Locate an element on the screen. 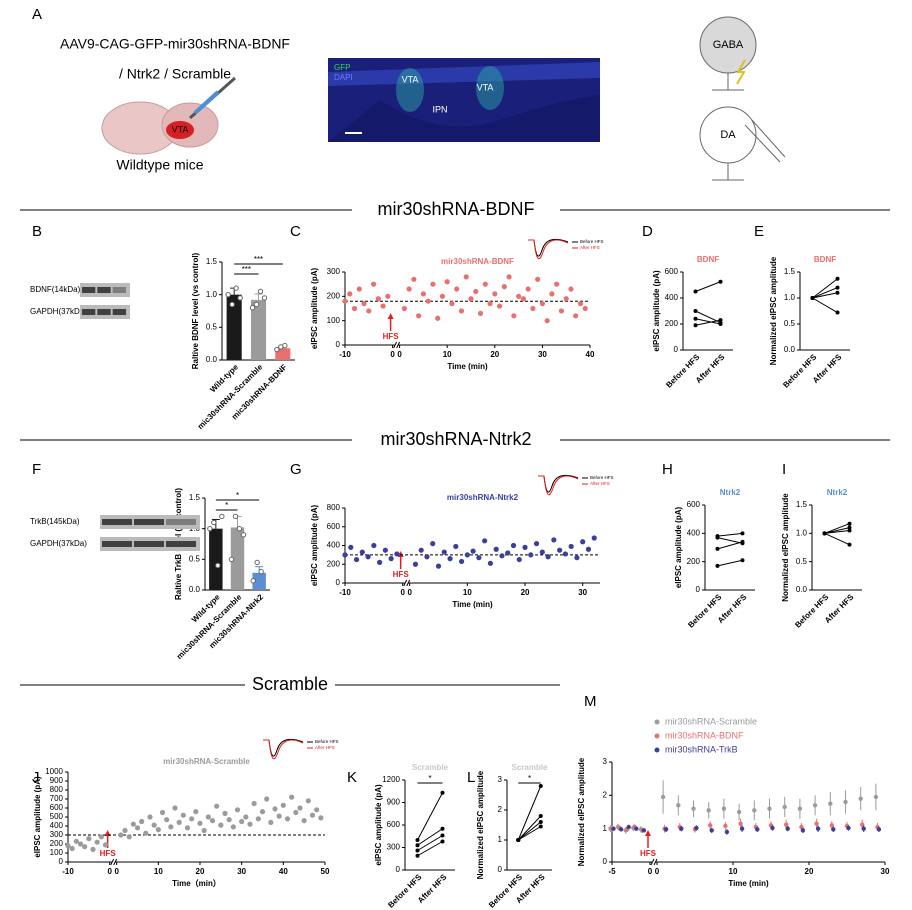  y-tick-label: 3 is located at coordinates (605, 761).